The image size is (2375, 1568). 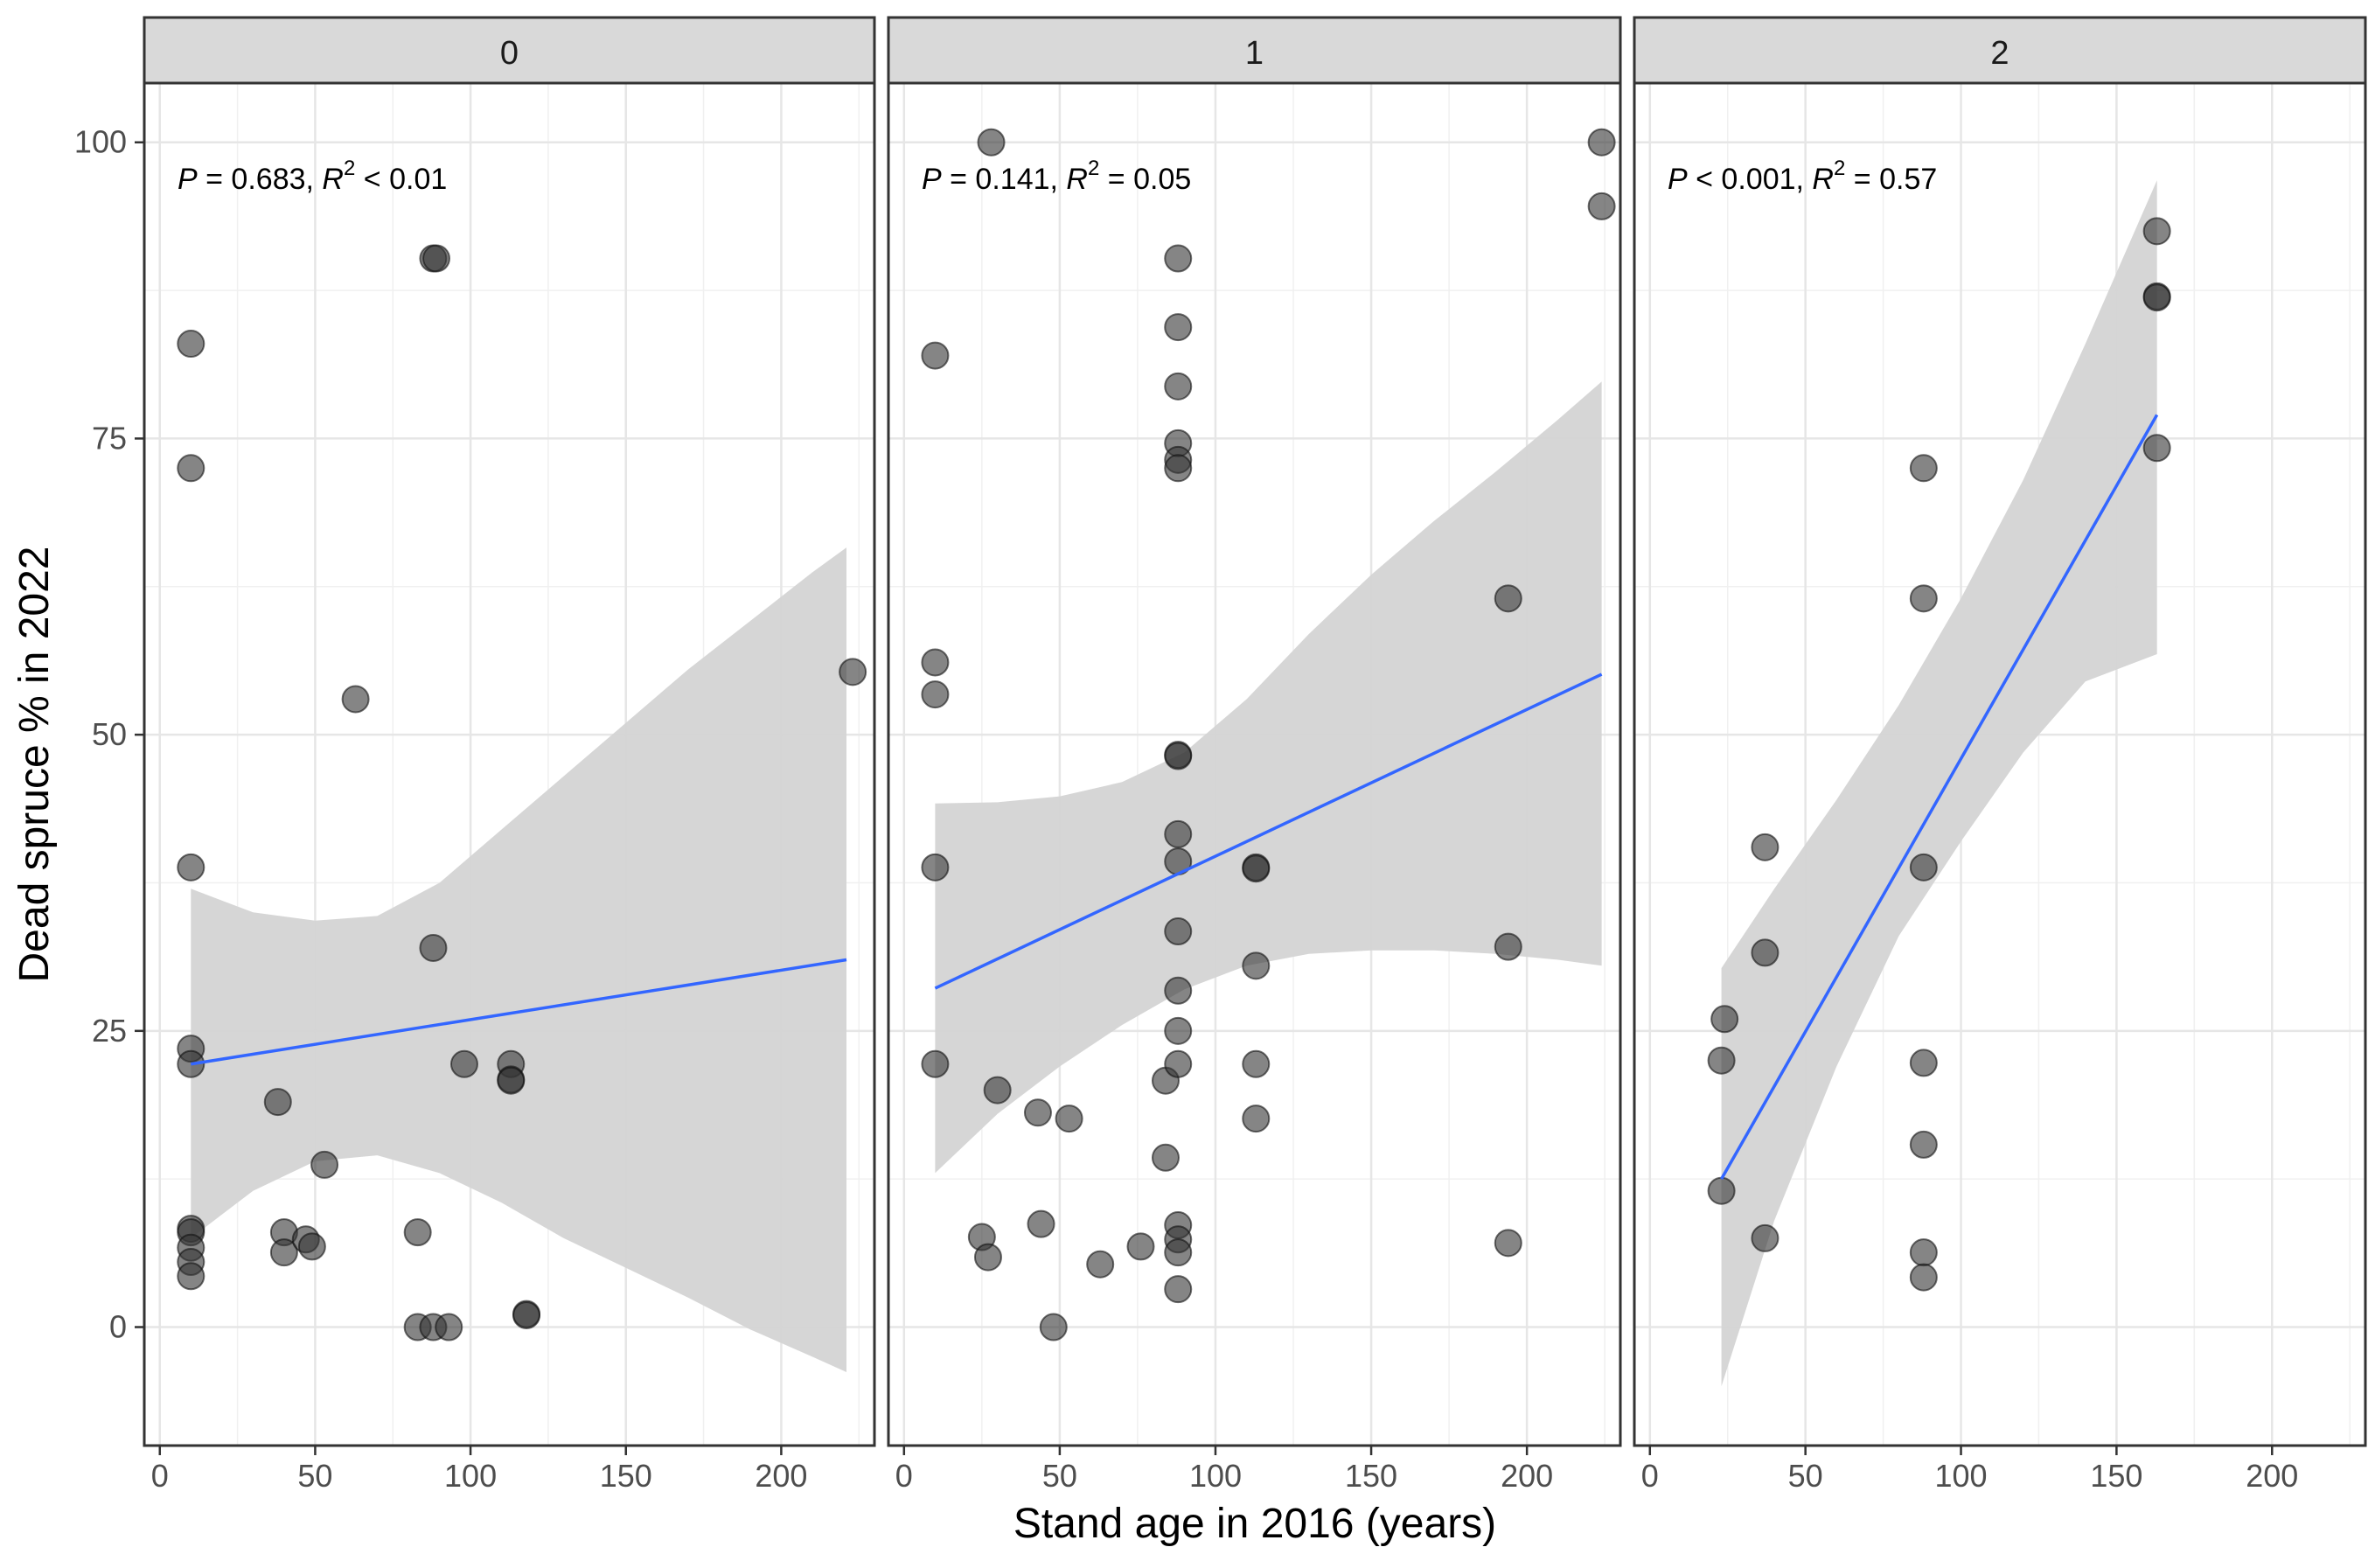 What do you see at coordinates (509, 53) in the screenshot?
I see `facet-strip-label: 0` at bounding box center [509, 53].